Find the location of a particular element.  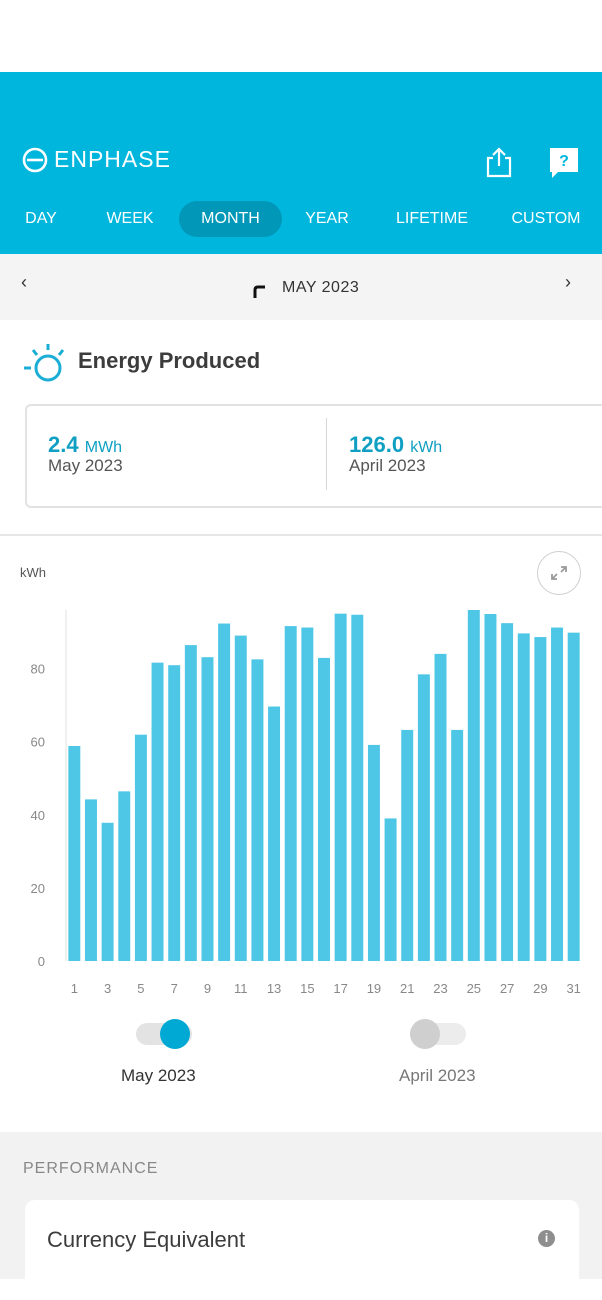

may-2023-toggle is located at coordinates (164, 1034).